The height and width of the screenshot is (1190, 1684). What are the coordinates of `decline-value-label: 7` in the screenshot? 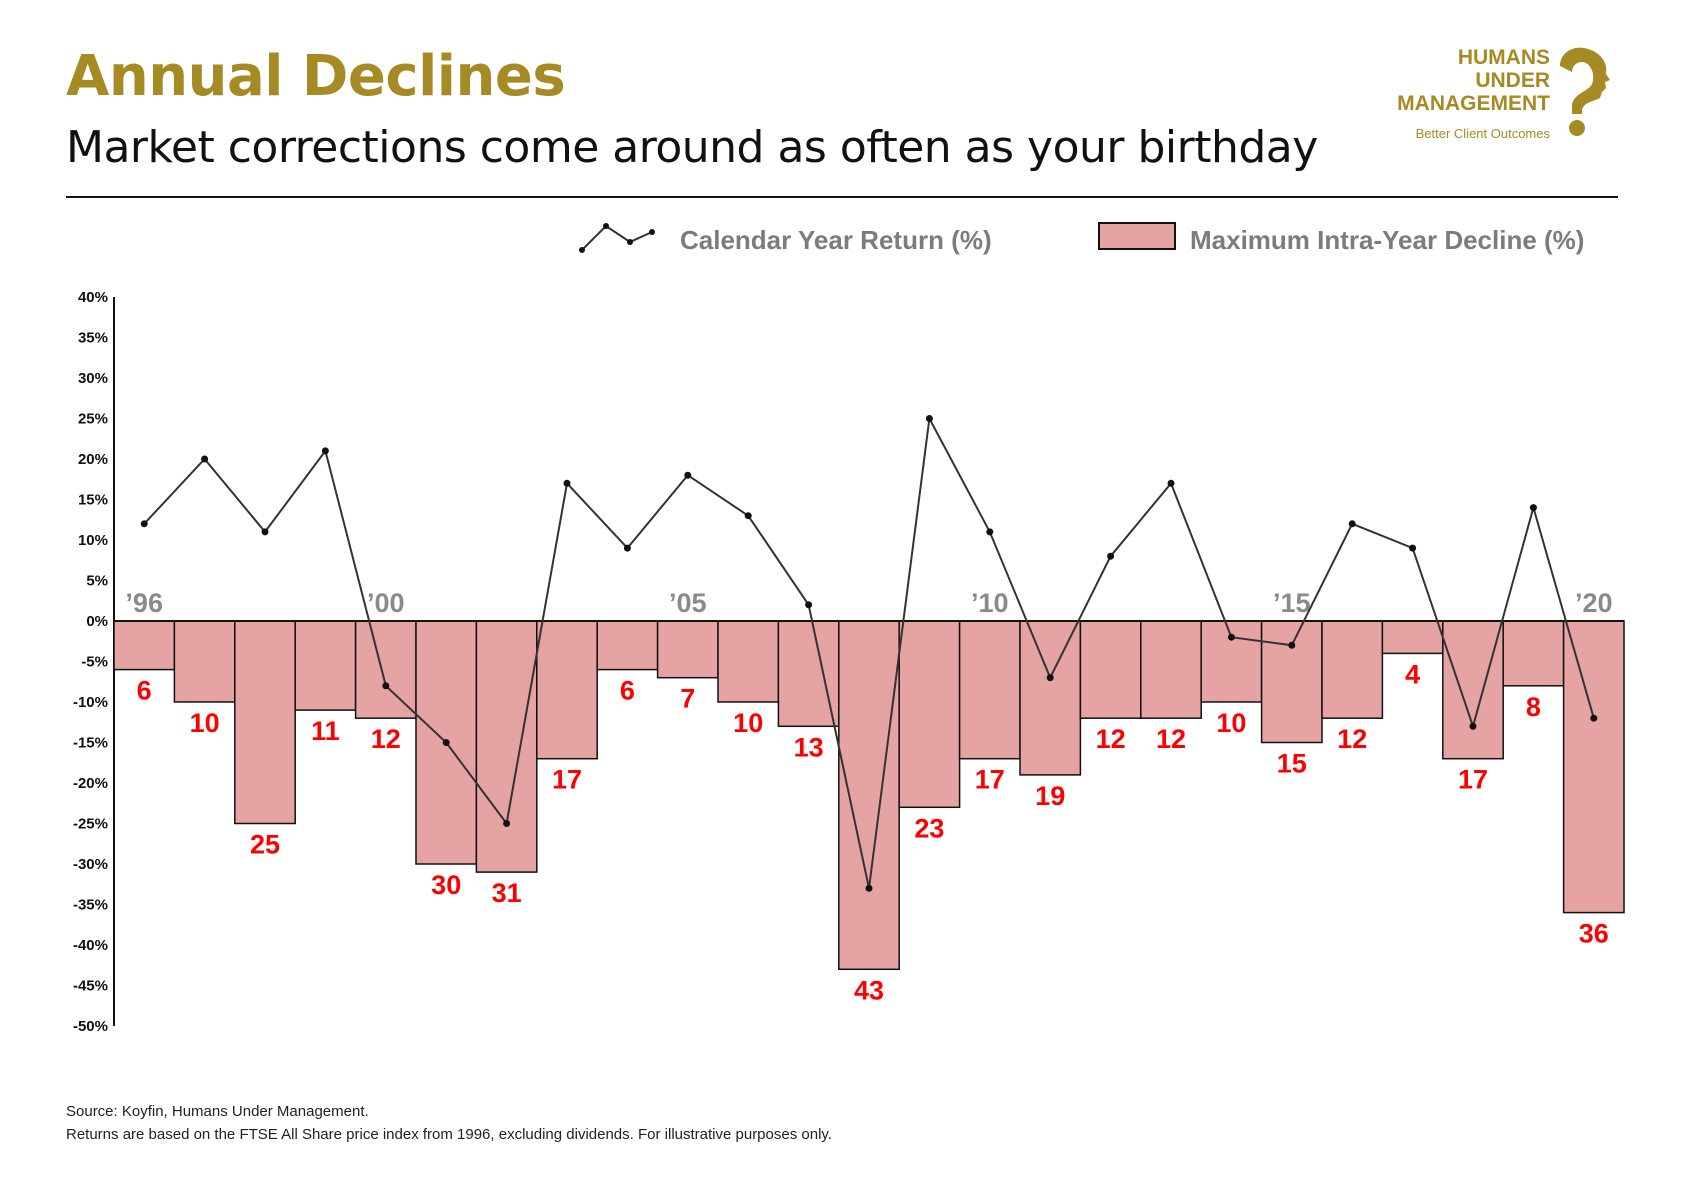 It's located at (687, 699).